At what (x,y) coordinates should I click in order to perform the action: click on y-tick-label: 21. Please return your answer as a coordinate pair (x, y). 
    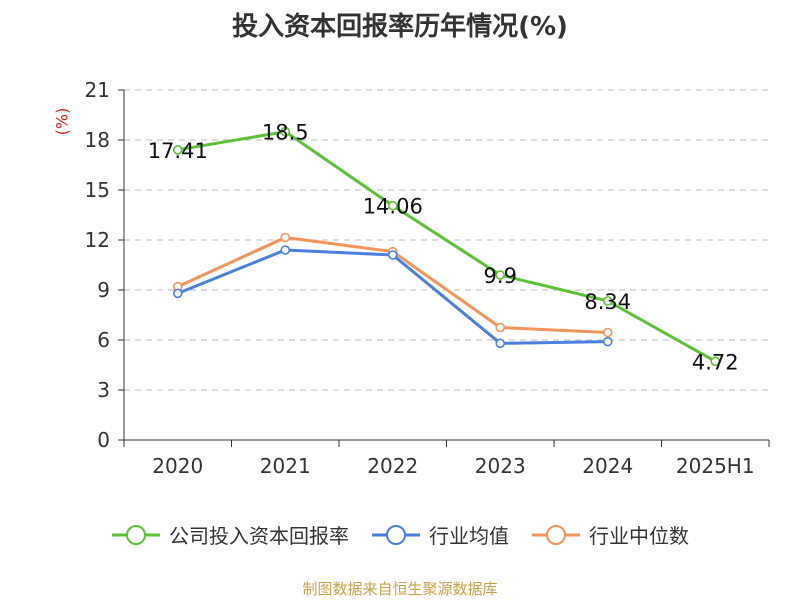
    Looking at the image, I should click on (97, 90).